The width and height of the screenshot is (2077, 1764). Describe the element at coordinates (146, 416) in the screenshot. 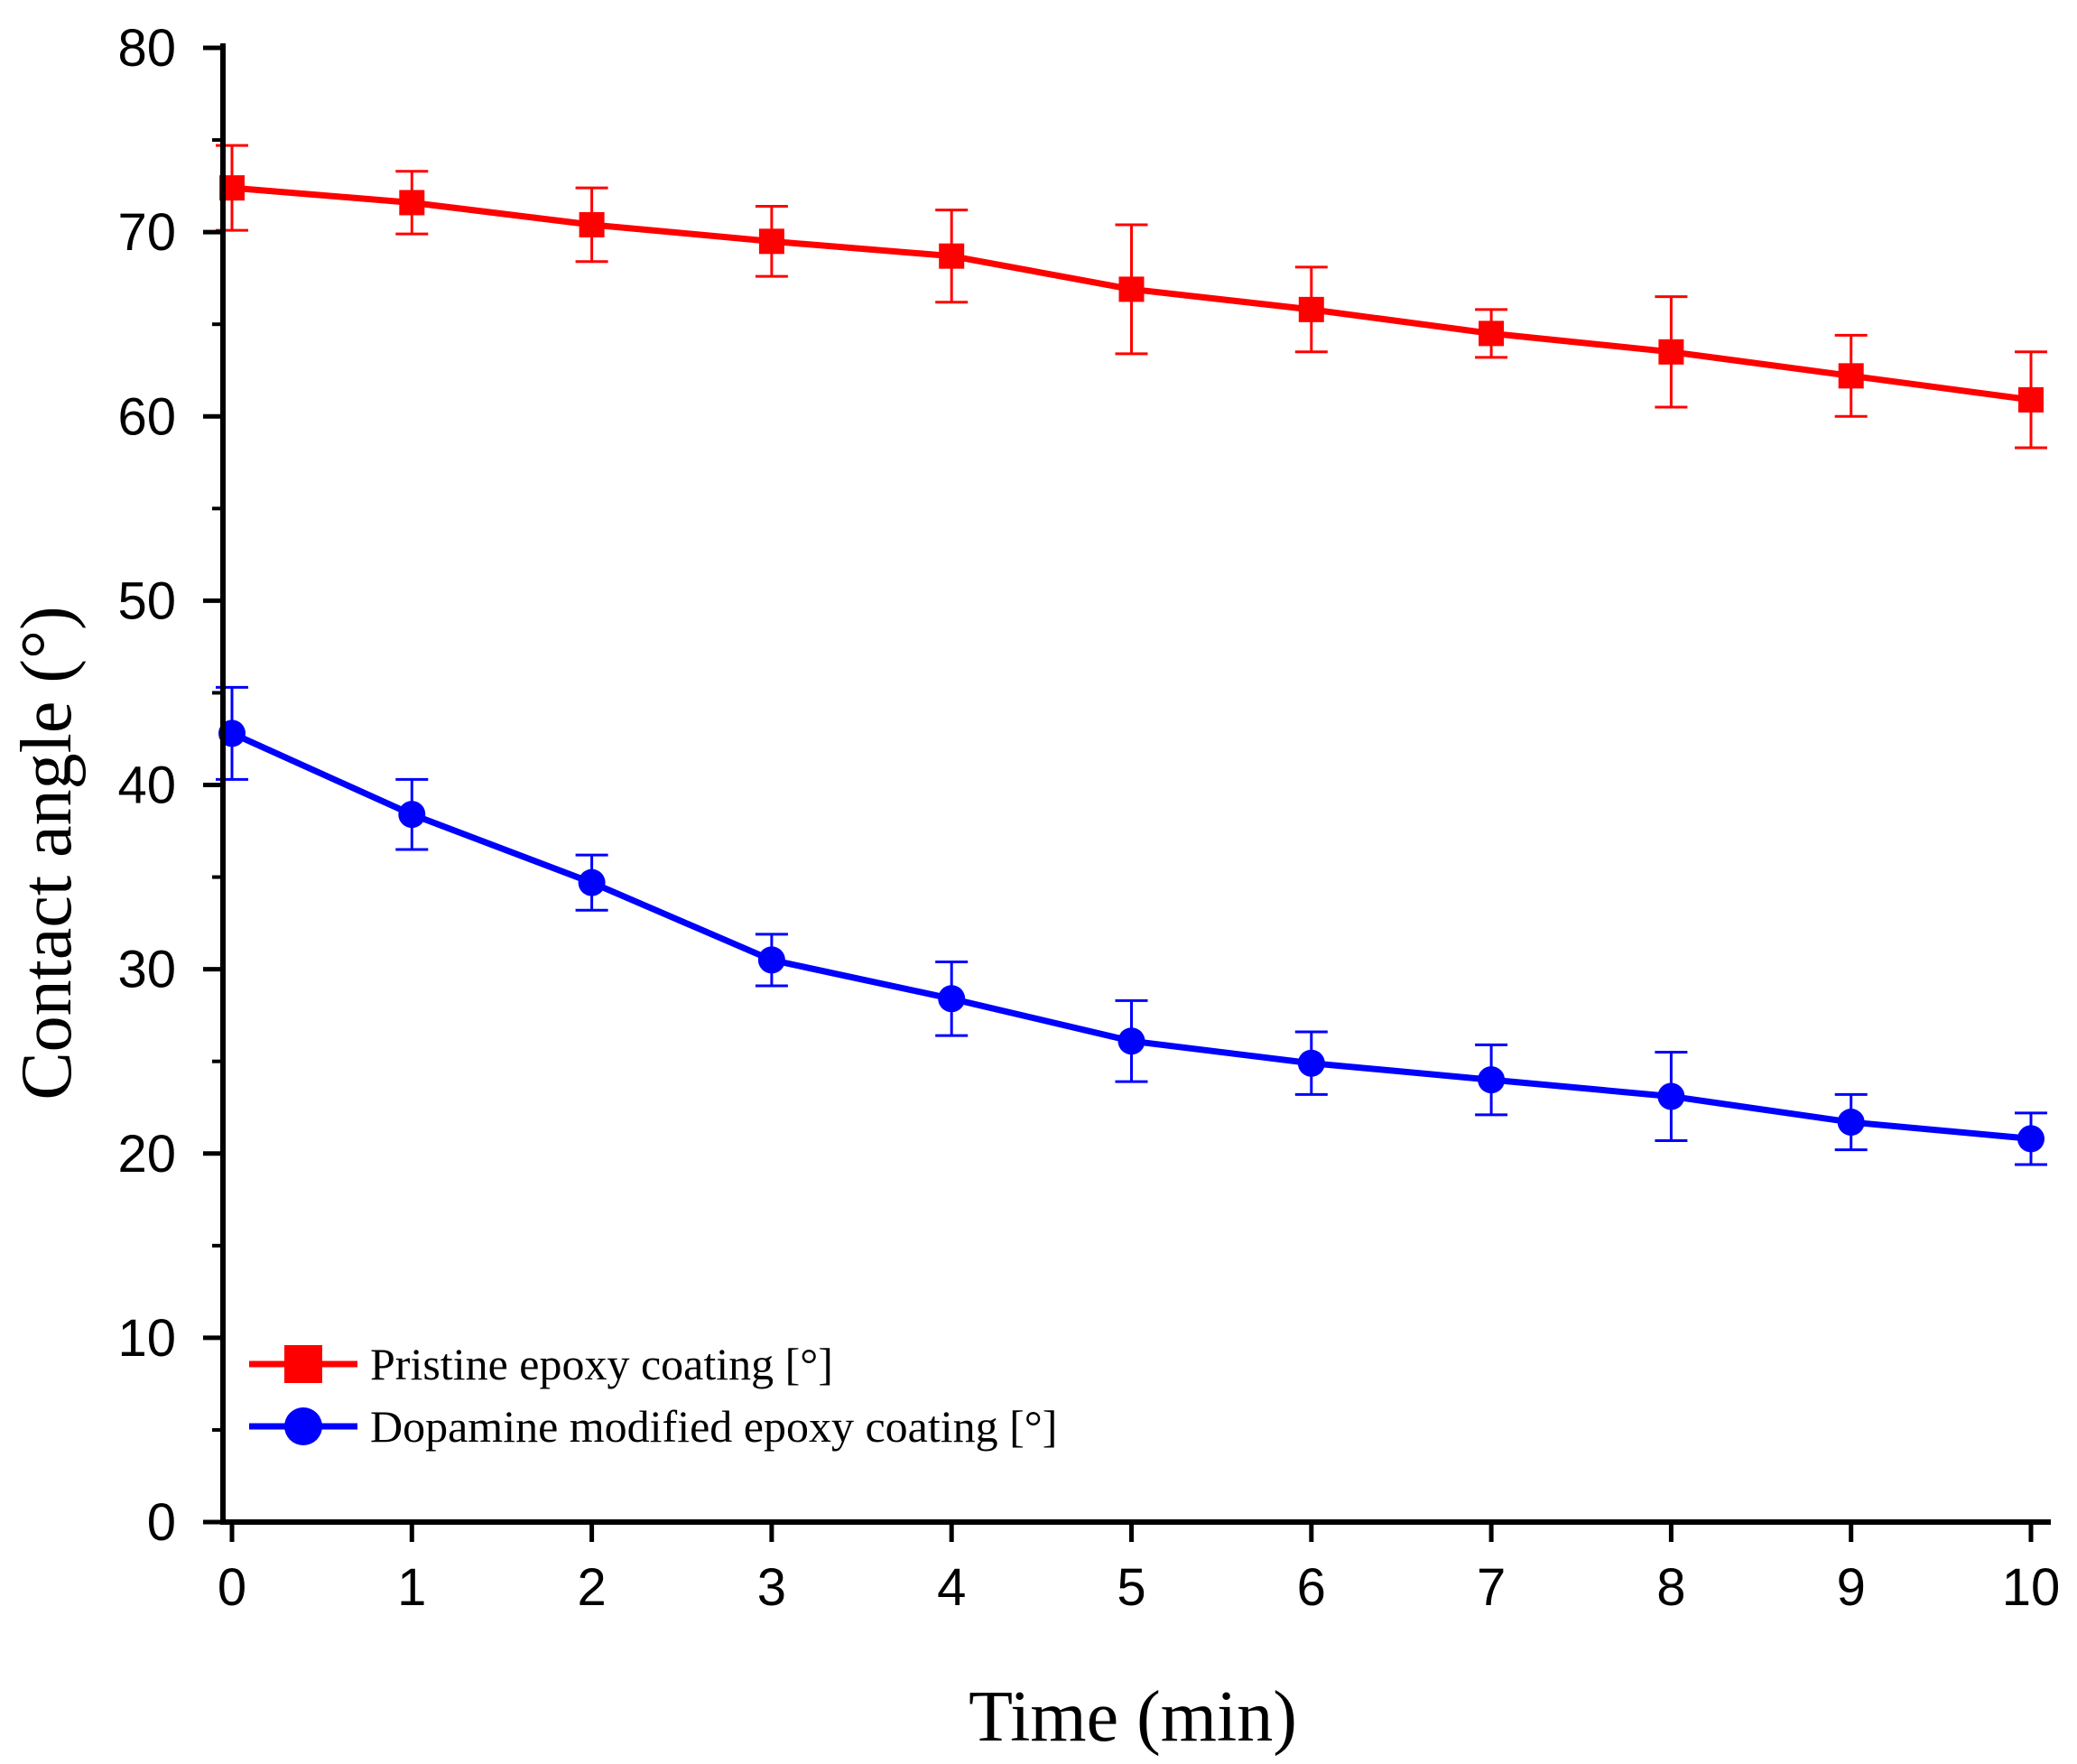

I see `y-tick-label: 60` at that location.